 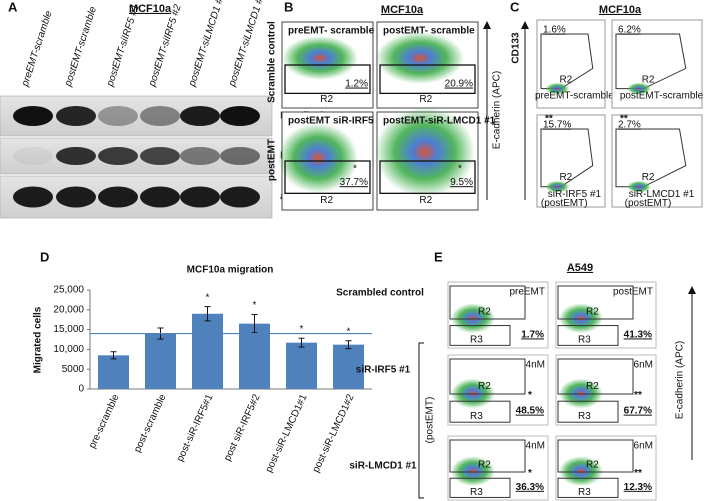 What do you see at coordinates (288, 7) in the screenshot?
I see `panel-label: B` at bounding box center [288, 7].